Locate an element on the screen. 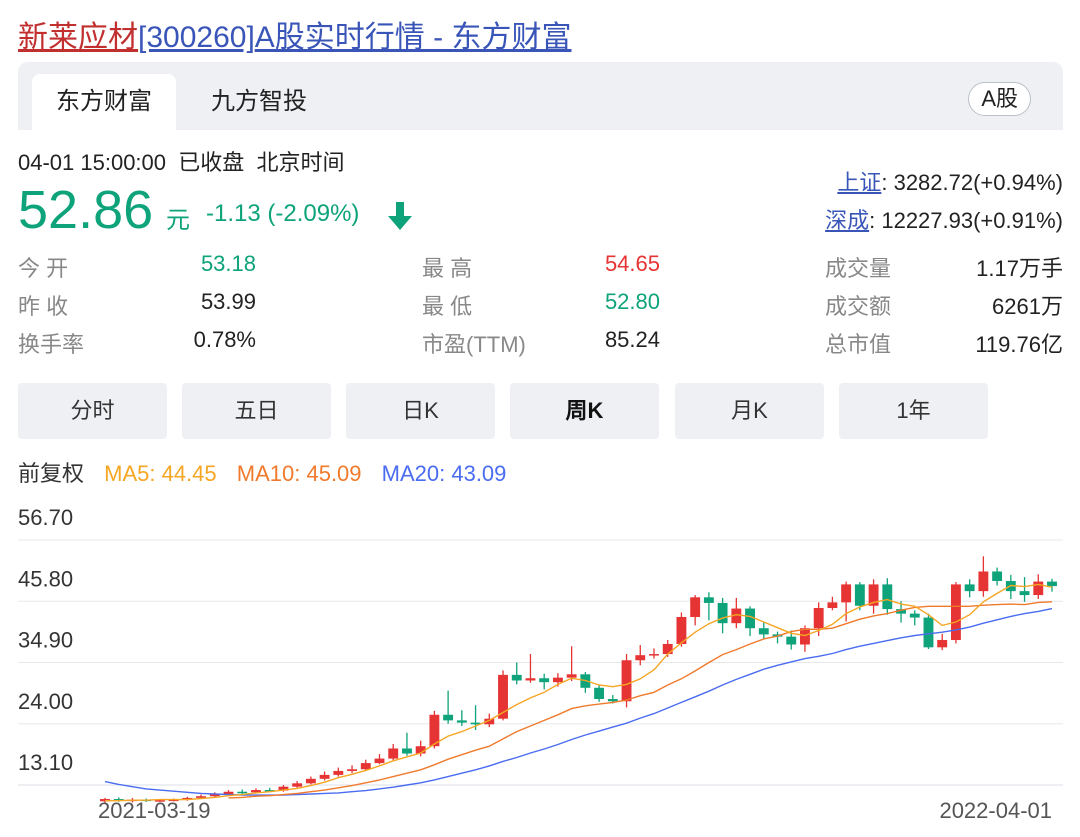 The width and height of the screenshot is (1080, 837). stat-prev-close-label: 昨 收 is located at coordinates (43, 306).